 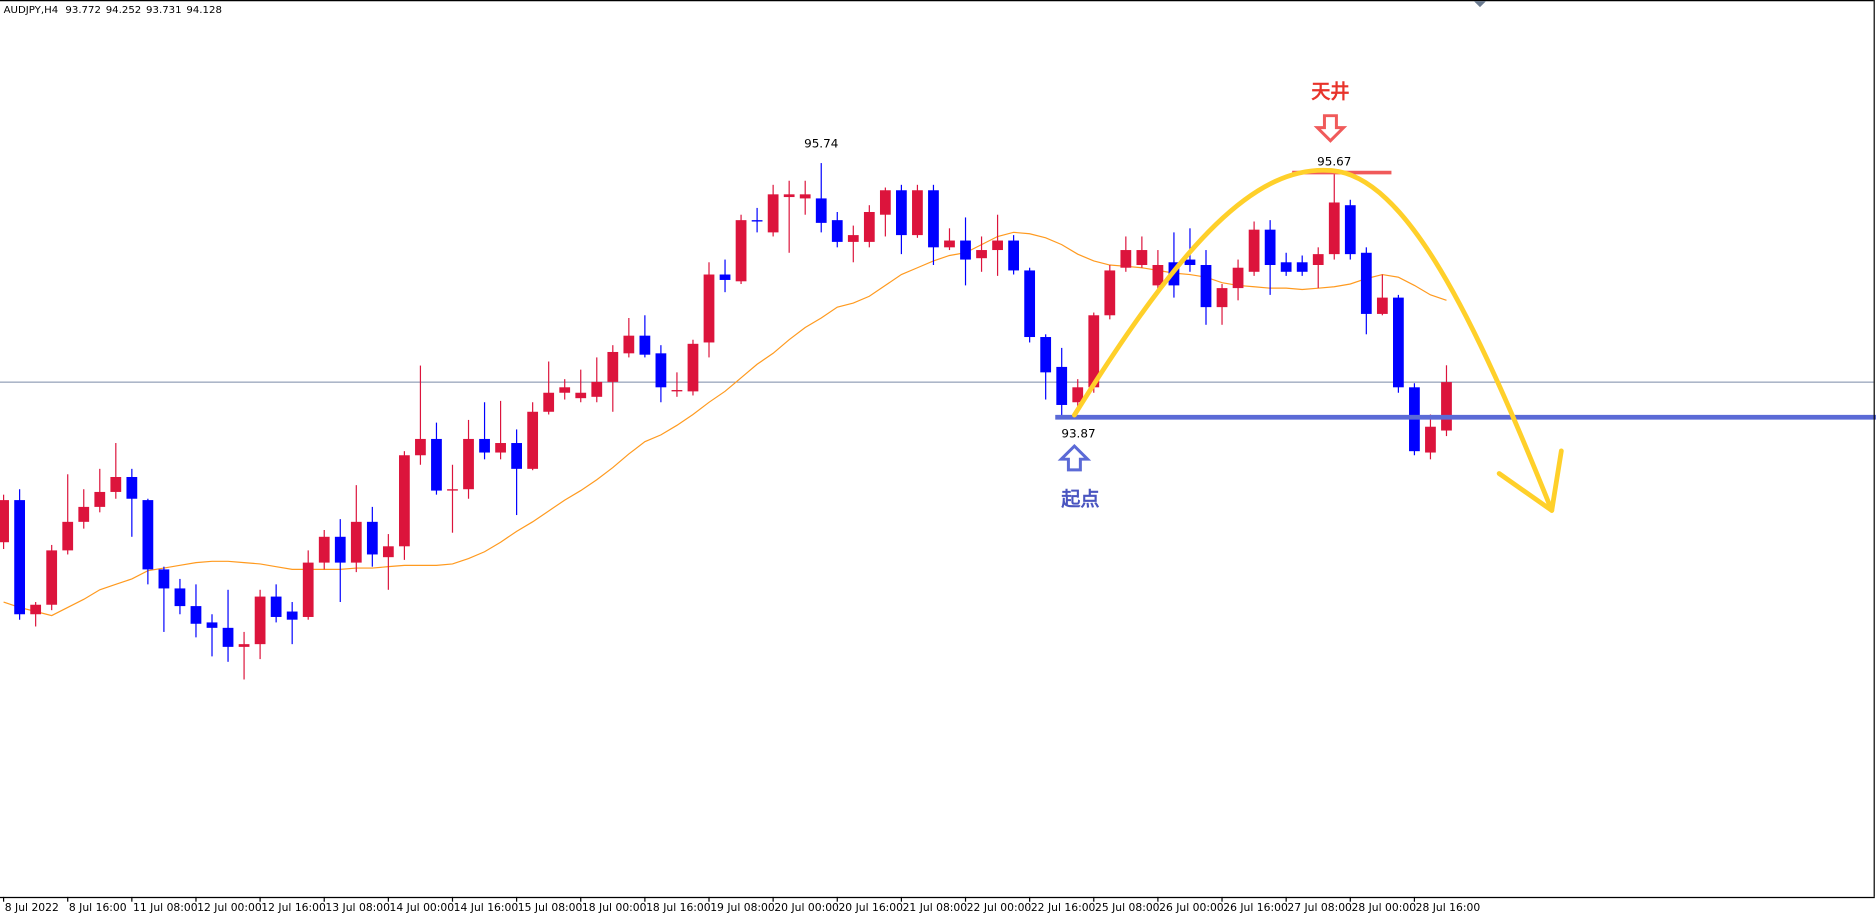 What do you see at coordinates (1078, 433) in the screenshot?
I see `price-label: 93.87` at bounding box center [1078, 433].